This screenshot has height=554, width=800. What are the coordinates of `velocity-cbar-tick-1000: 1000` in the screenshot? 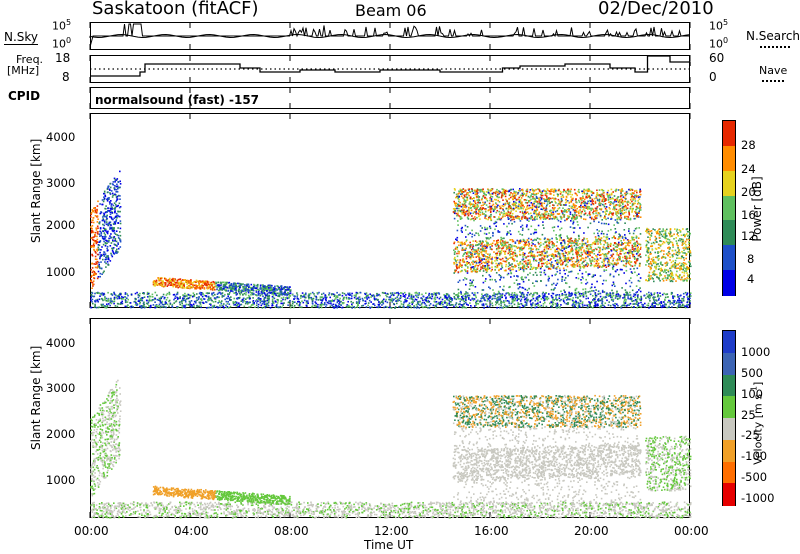 It's located at (756, 352).